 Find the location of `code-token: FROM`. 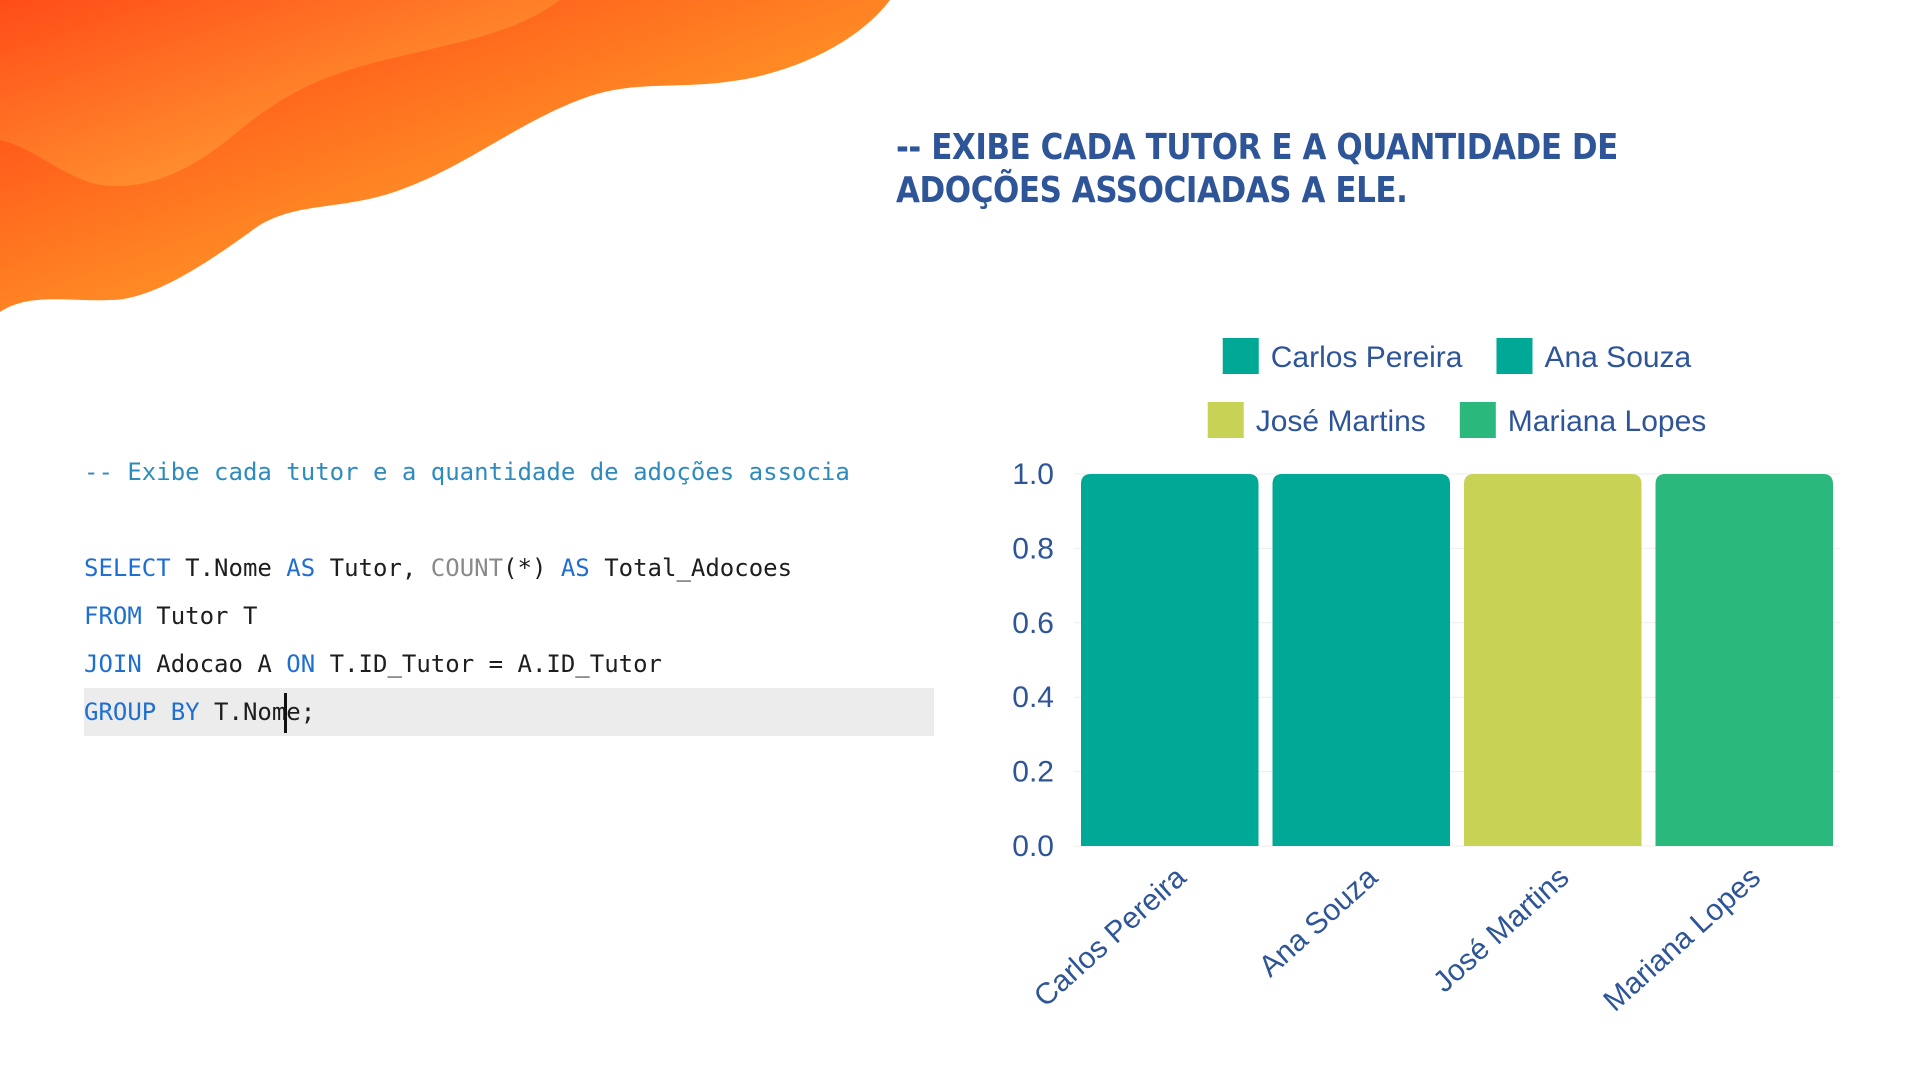

code-token: FROM is located at coordinates (113, 616).